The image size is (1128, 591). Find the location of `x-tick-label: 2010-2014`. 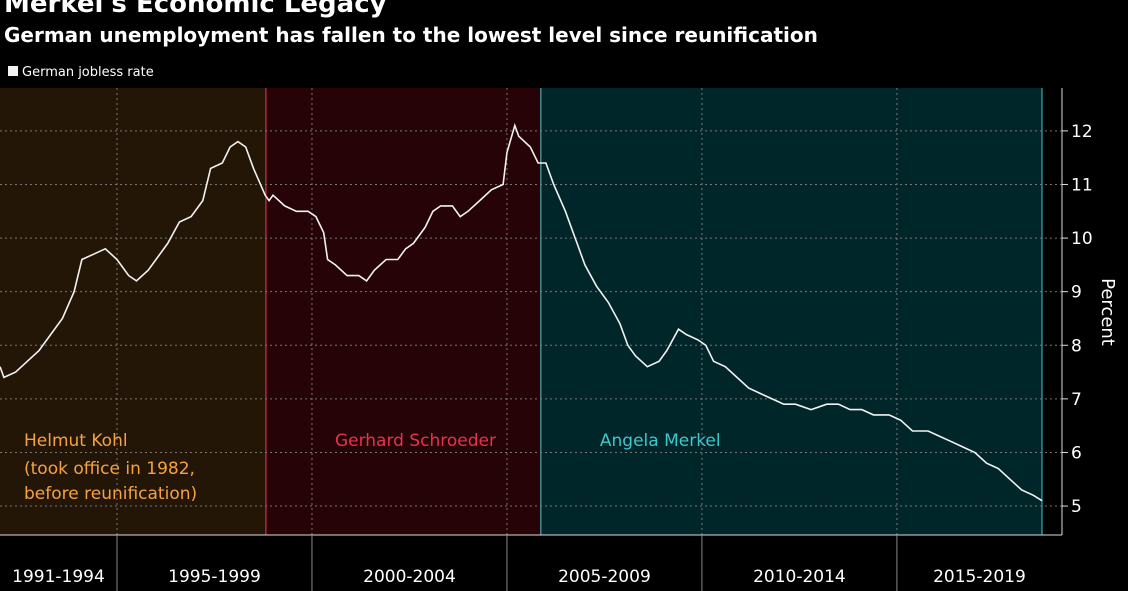

x-tick-label: 2010-2014 is located at coordinates (799, 577).